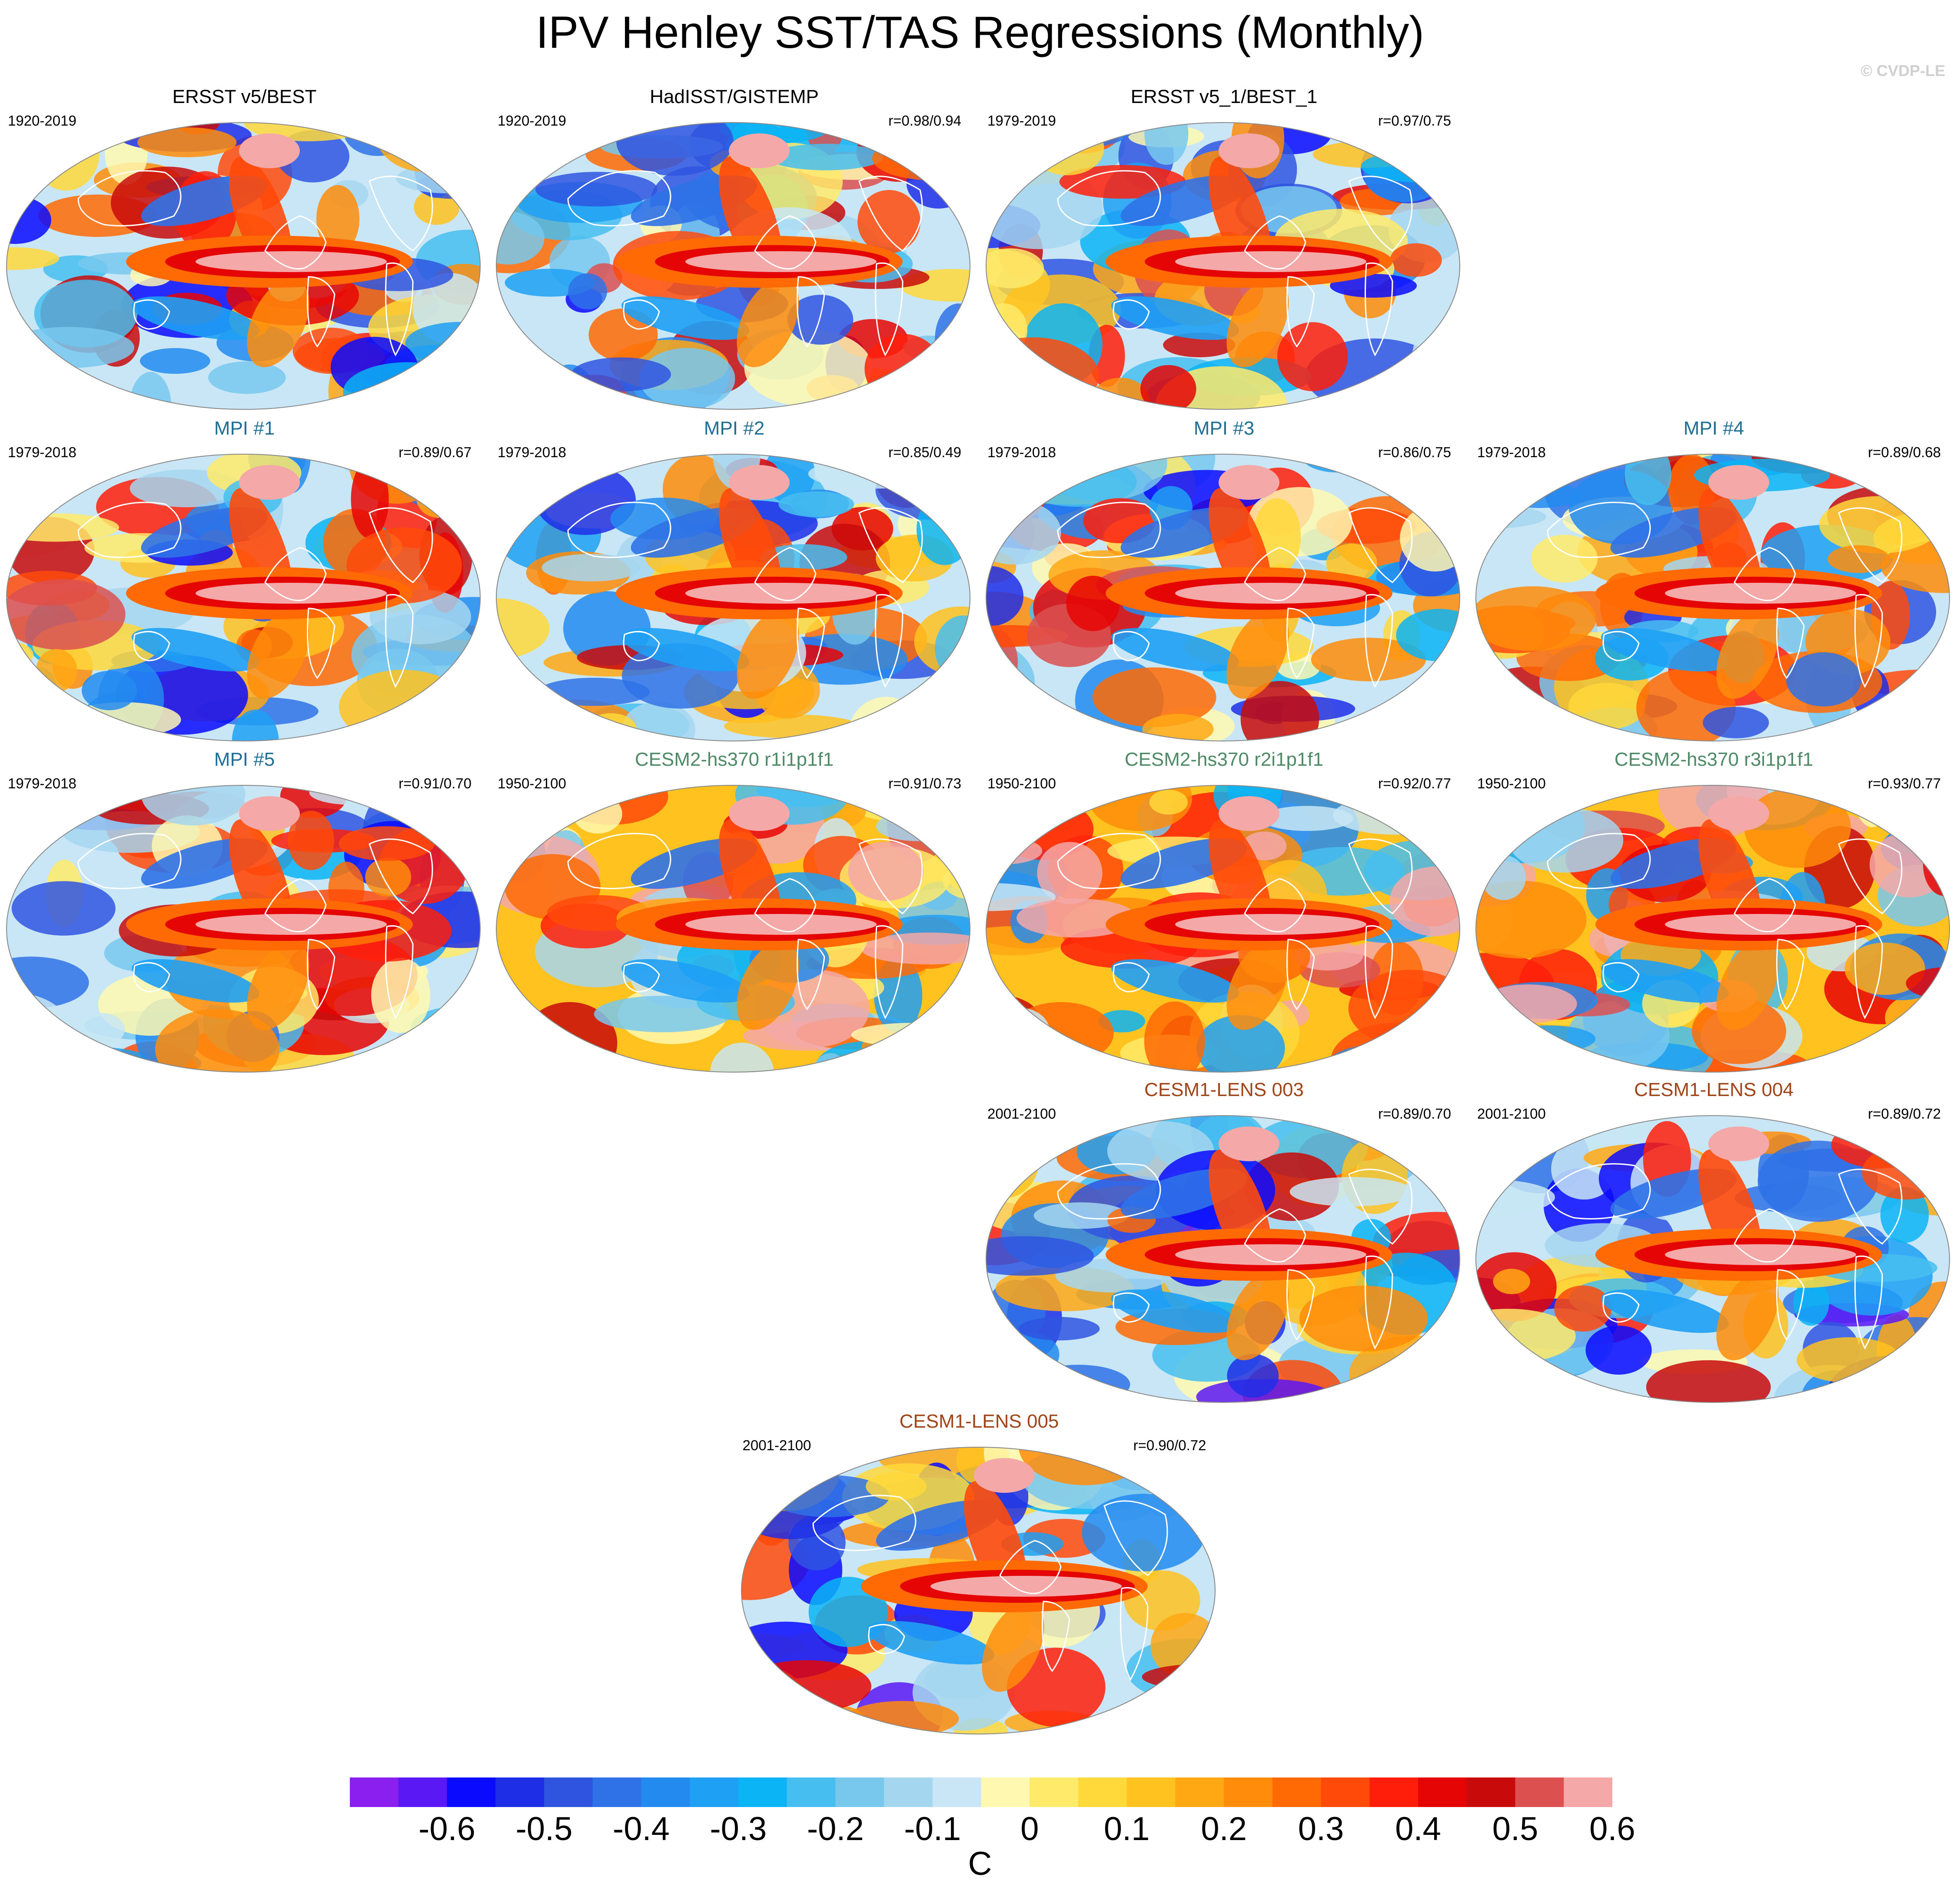  Describe the element at coordinates (734, 428) in the screenshot. I see `panel-title: MPI #2` at that location.